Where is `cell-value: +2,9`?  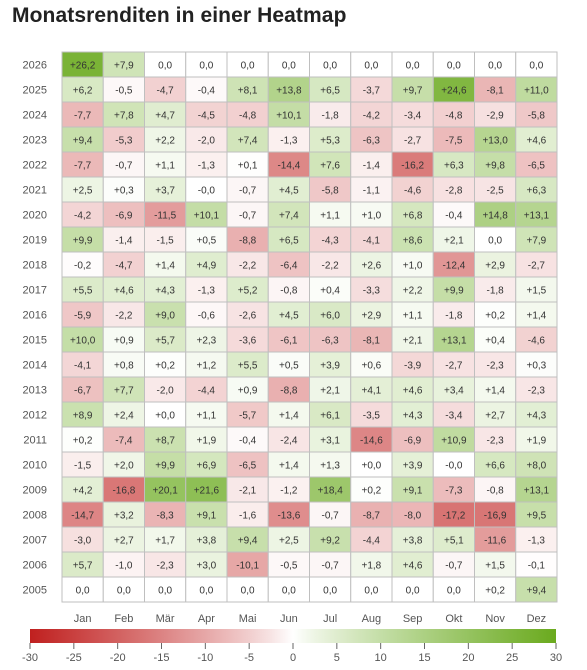
cell-value: +2,9 is located at coordinates (372, 316).